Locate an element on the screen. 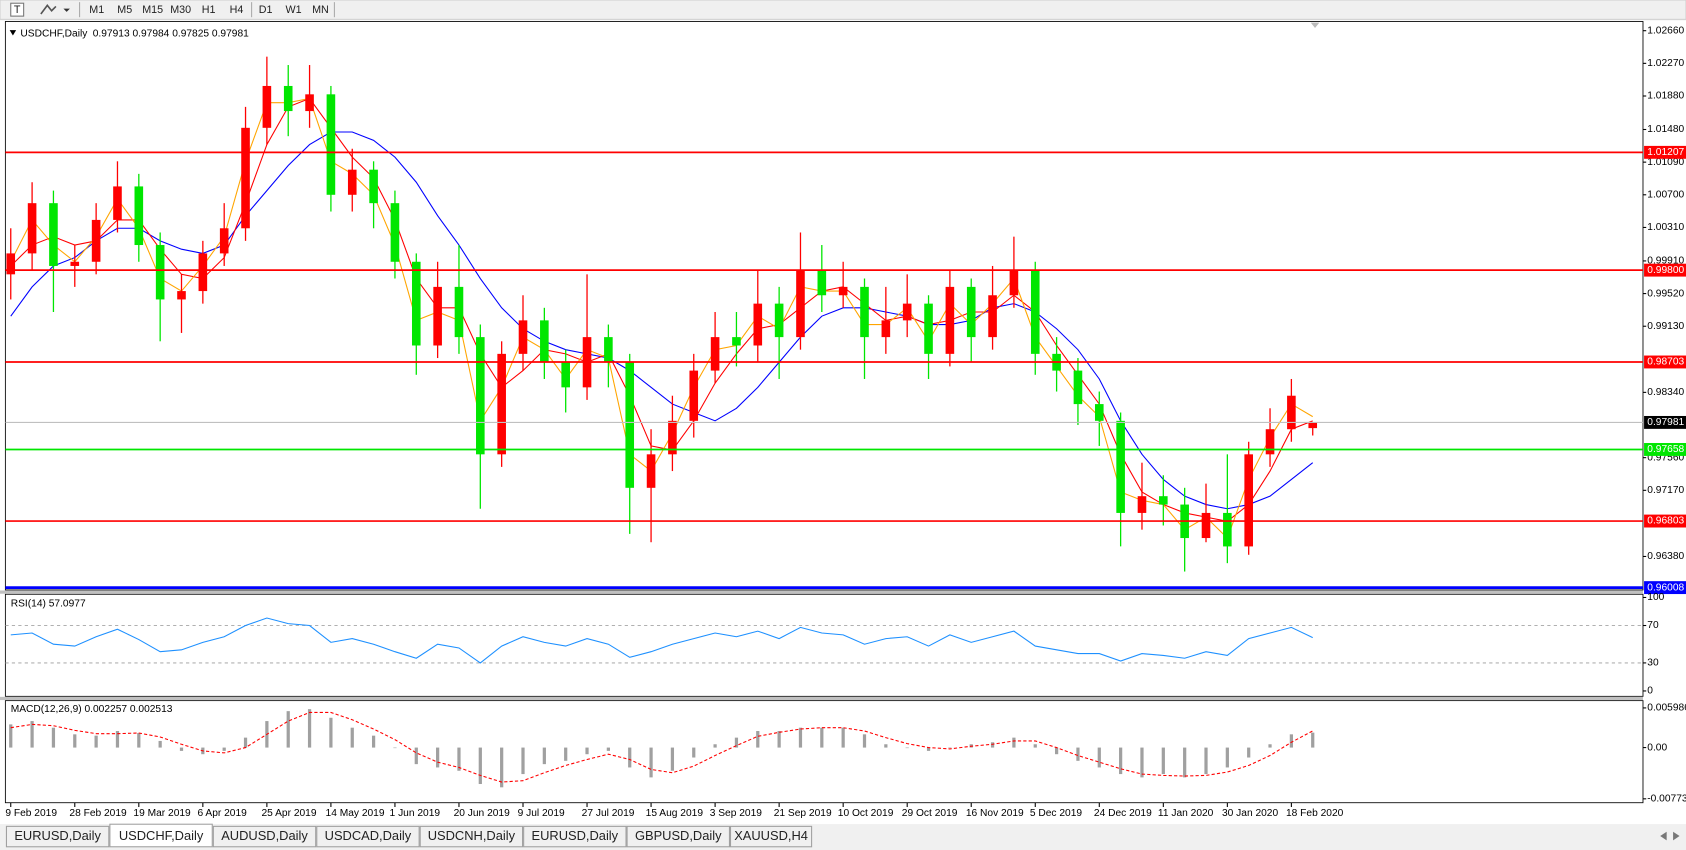  x-tick-label: 10 Oct 2019 is located at coordinates (866, 813).